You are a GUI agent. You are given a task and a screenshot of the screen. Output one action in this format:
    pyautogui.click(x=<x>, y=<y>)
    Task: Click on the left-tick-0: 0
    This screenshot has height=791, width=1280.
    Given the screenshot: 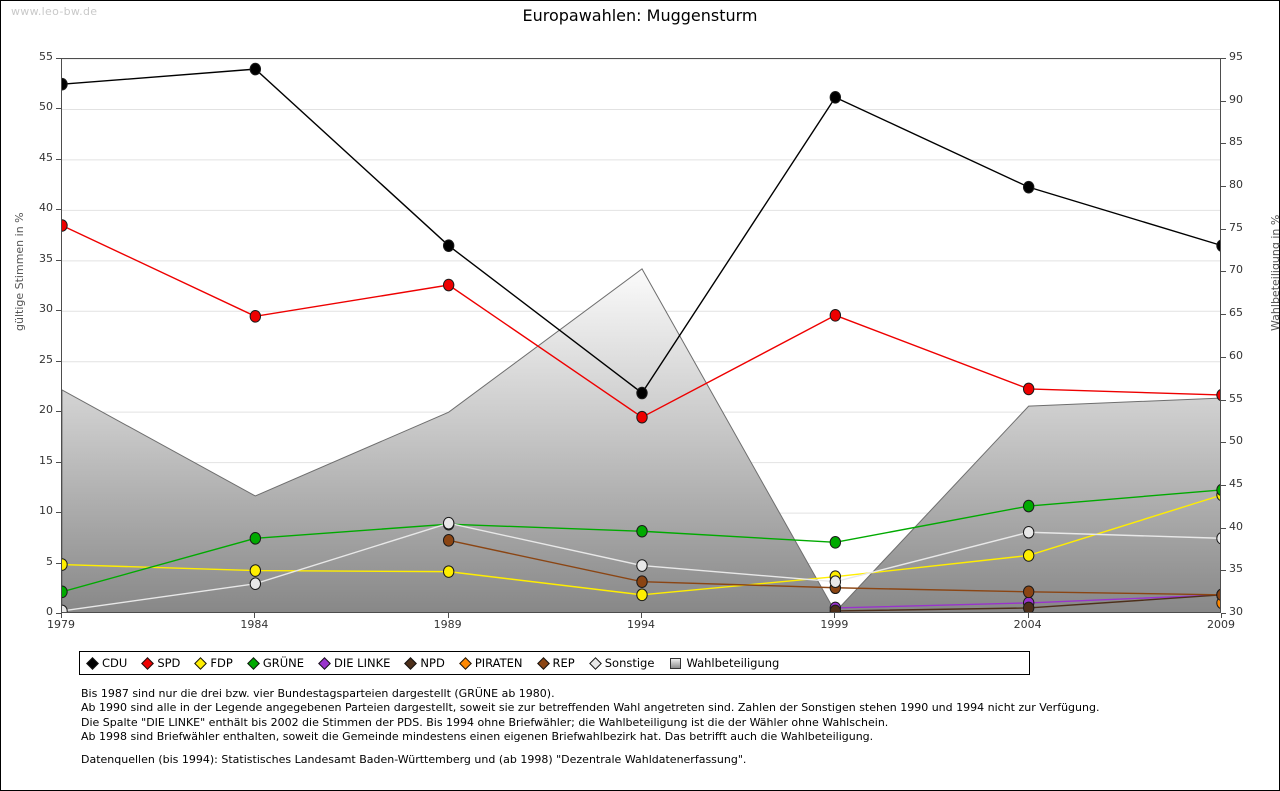 What is the action you would take?
    pyautogui.click(x=49, y=611)
    